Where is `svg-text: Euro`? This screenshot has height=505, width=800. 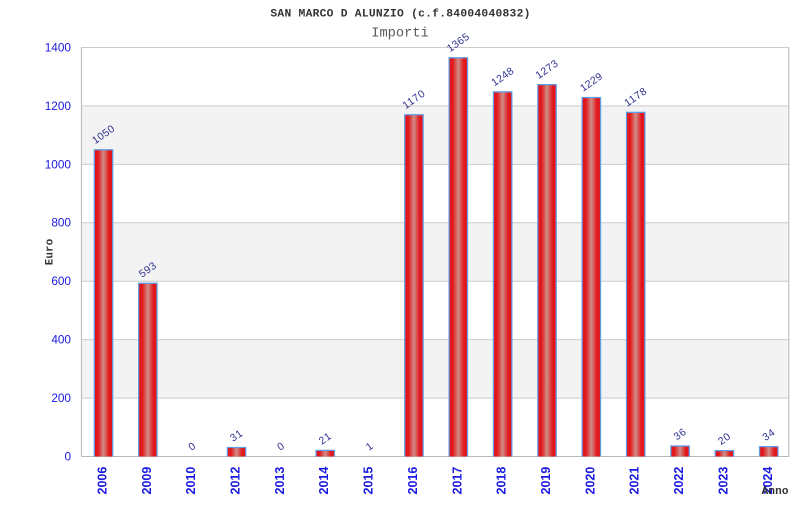 svg-text: Euro is located at coordinates (51, 251).